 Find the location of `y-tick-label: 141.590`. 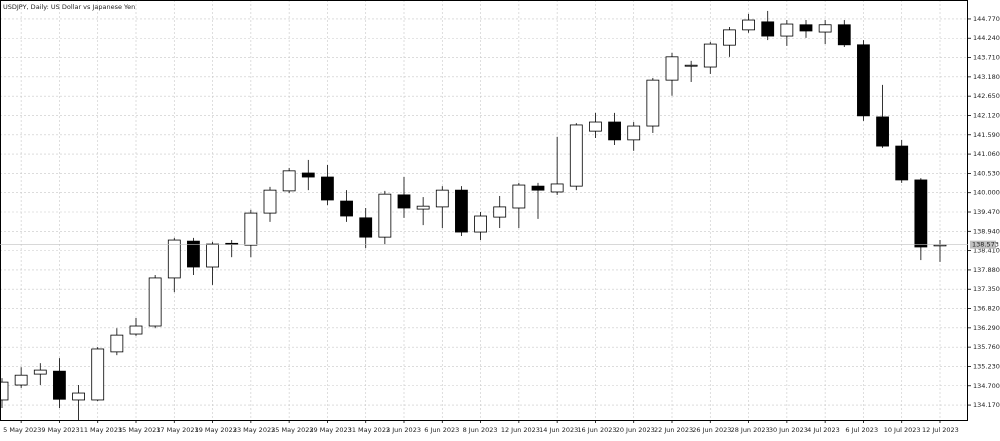

y-tick-label: 141.590 is located at coordinates (986, 135).